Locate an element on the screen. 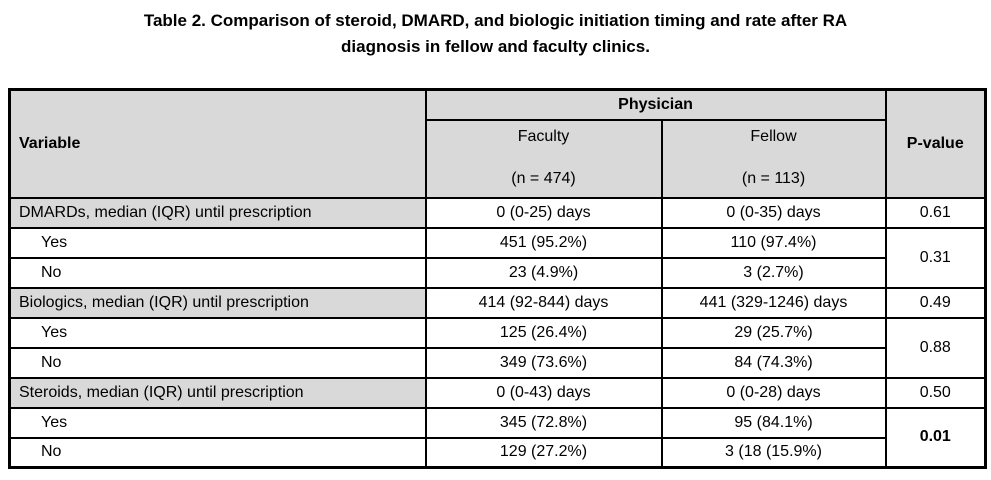 Image resolution: width=991 pixels, height=480 pixels. cell-faculty: 414 (92-844) days is located at coordinates (543, 302).